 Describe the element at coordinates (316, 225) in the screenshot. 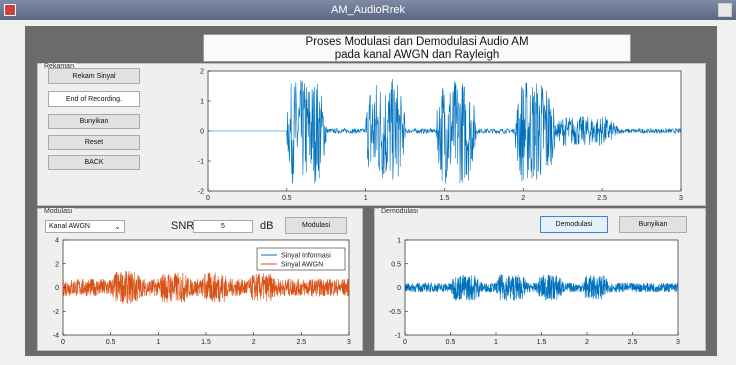

I see `modulasi-button: Modulasi` at that location.